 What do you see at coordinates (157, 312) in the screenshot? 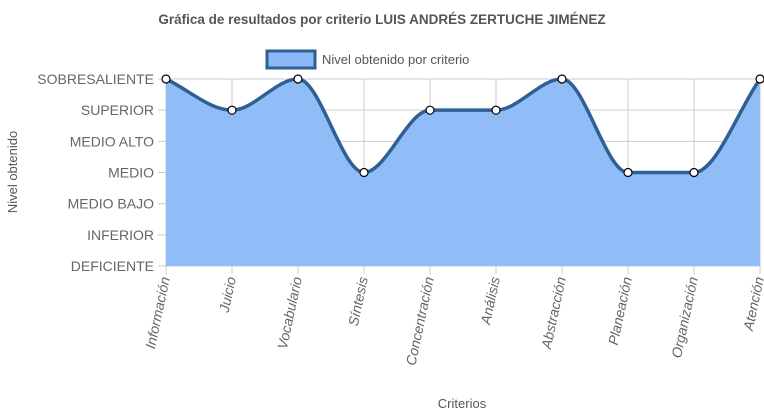
I see `x-tick-label: Información` at bounding box center [157, 312].